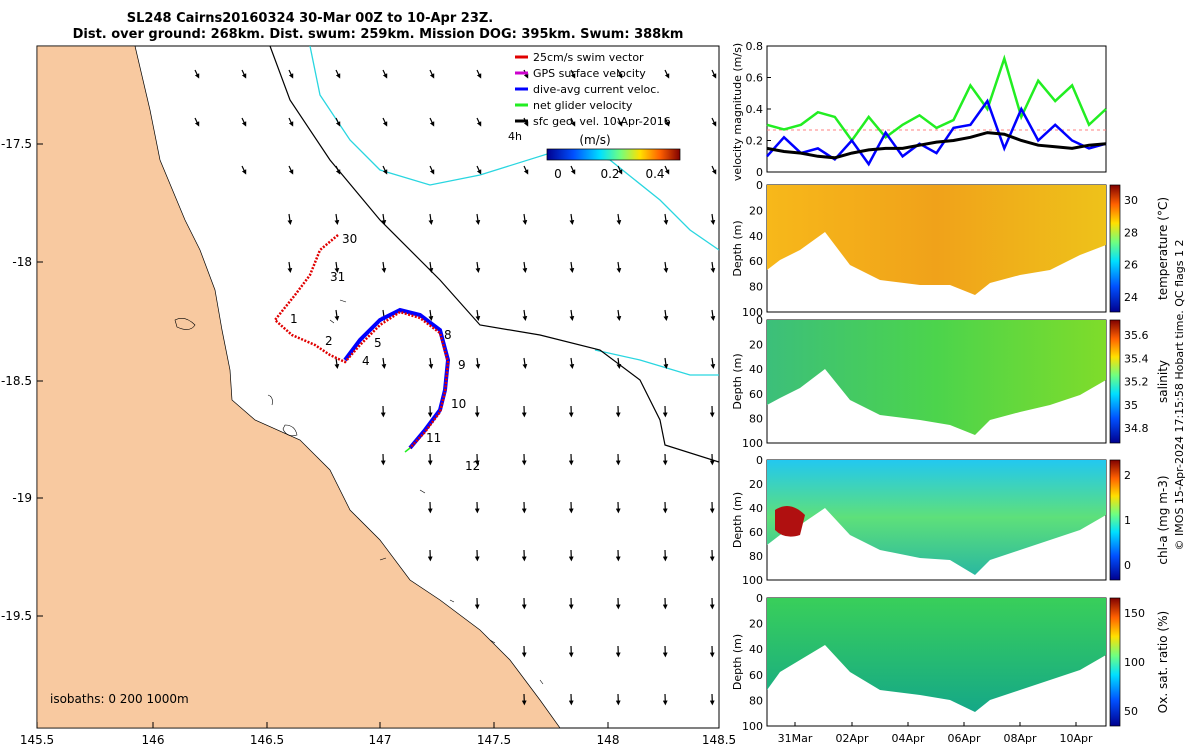  I want to click on map-x-tick-label: 147.5, so click(494, 740).